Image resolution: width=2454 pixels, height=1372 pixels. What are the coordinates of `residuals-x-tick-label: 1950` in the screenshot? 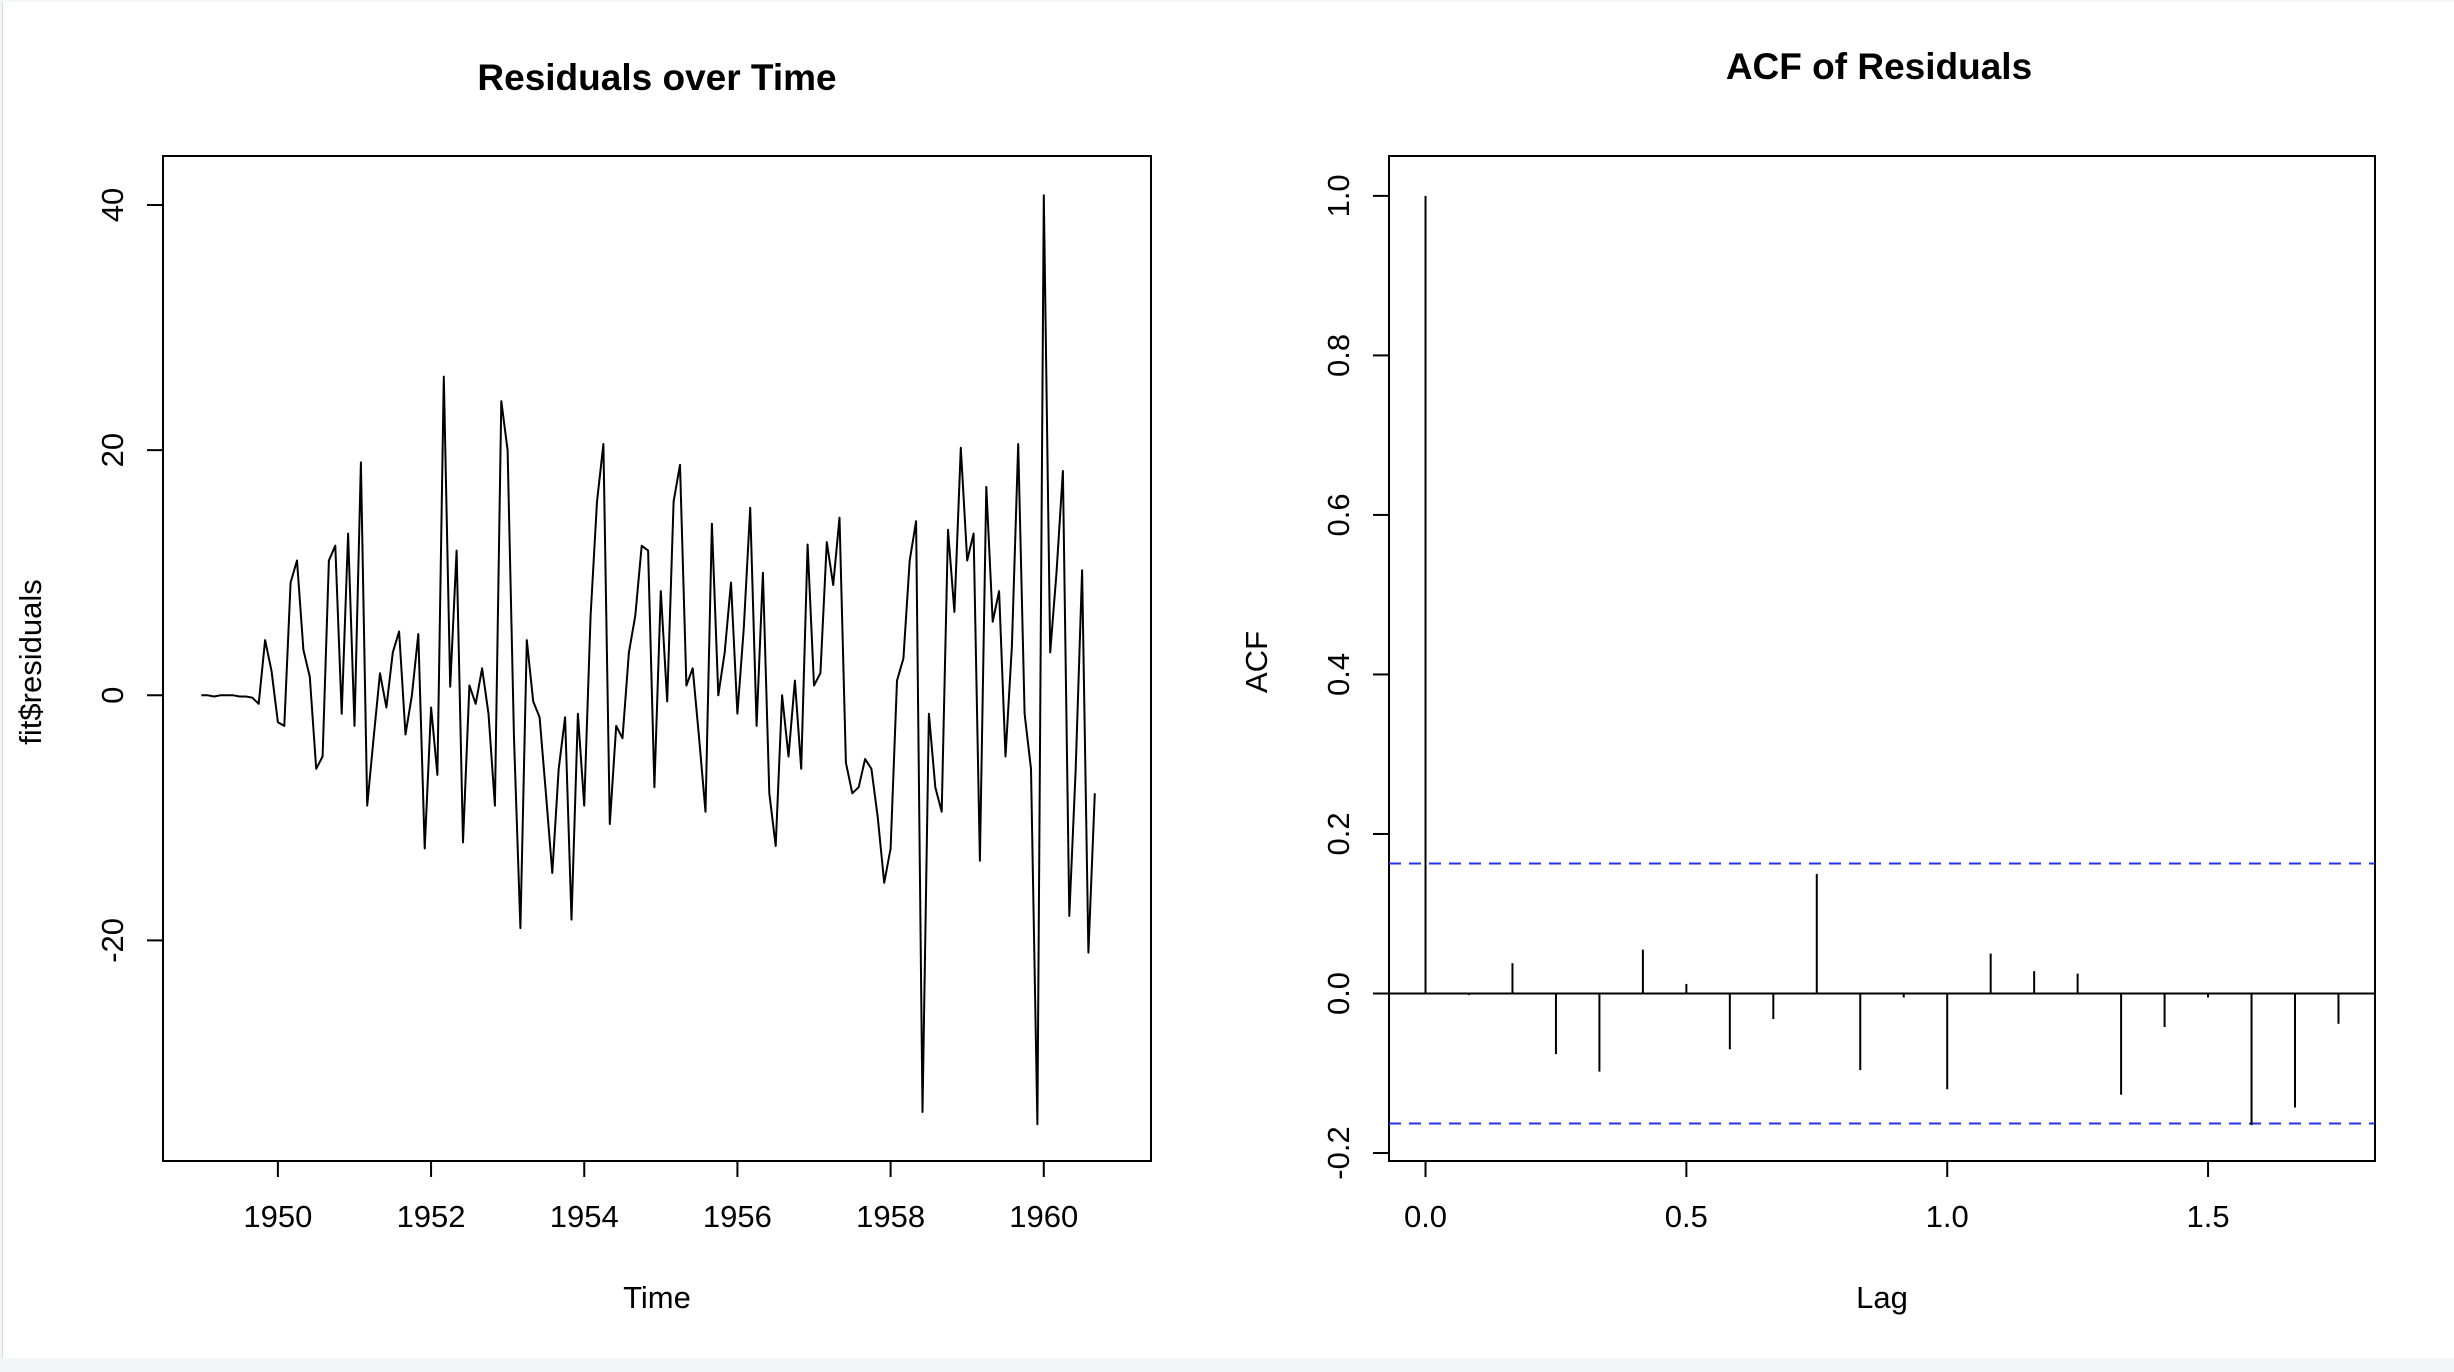 It's located at (277, 1216).